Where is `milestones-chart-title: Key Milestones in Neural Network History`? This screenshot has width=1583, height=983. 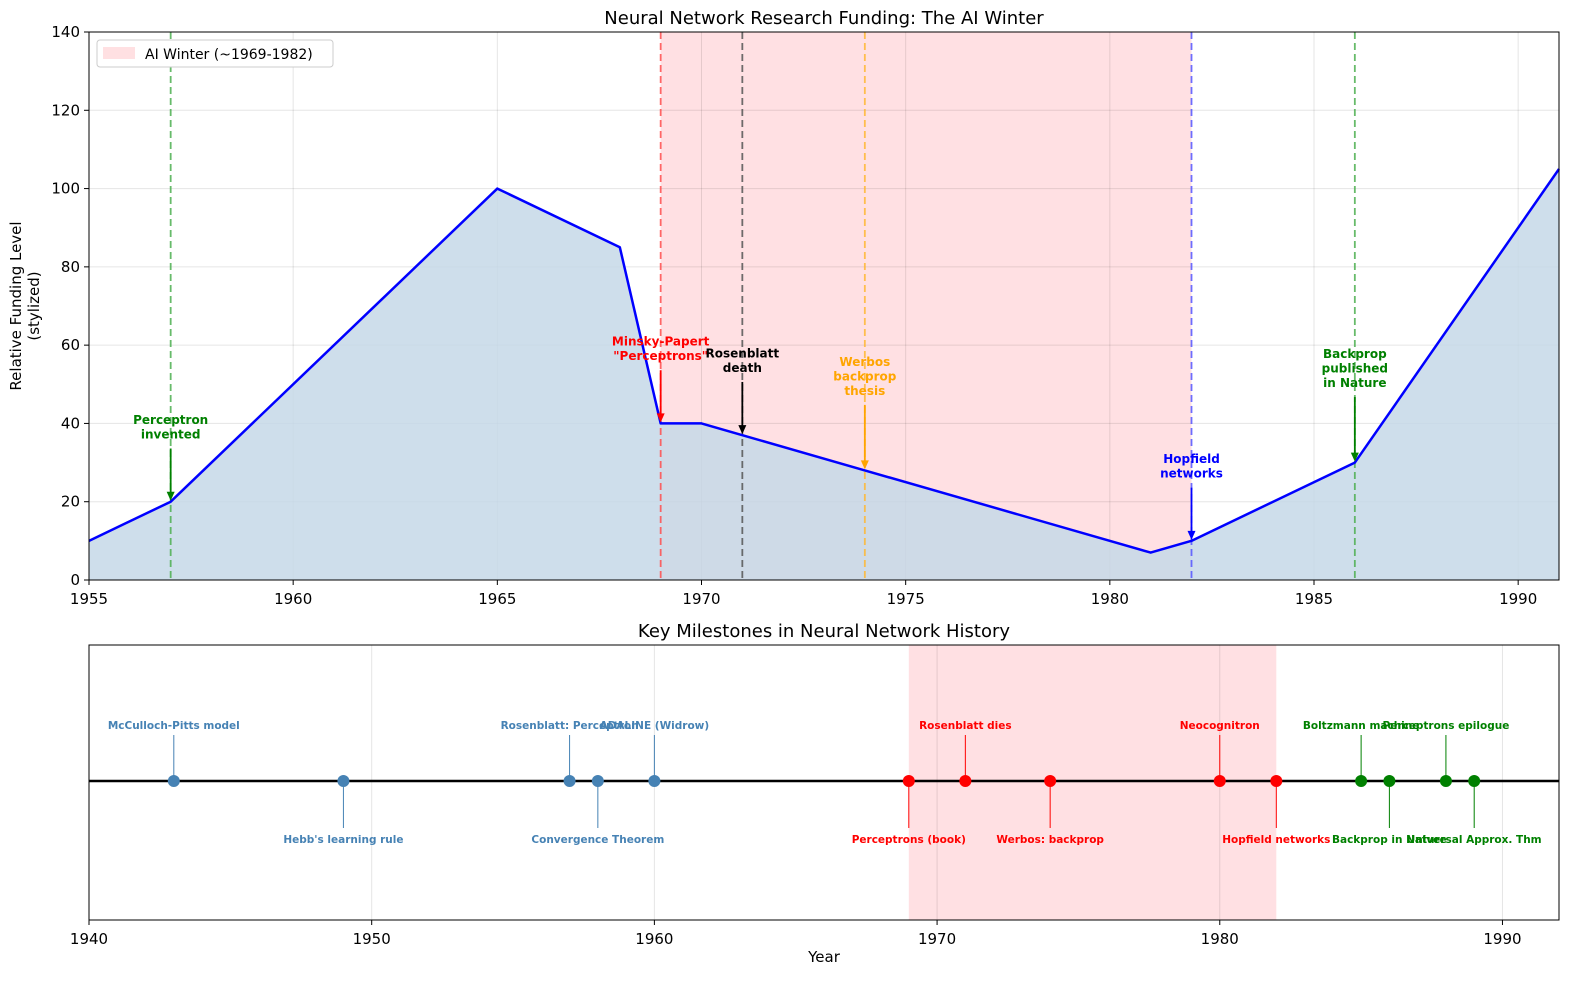 milestones-chart-title: Key Milestones in Neural Network History is located at coordinates (824, 631).